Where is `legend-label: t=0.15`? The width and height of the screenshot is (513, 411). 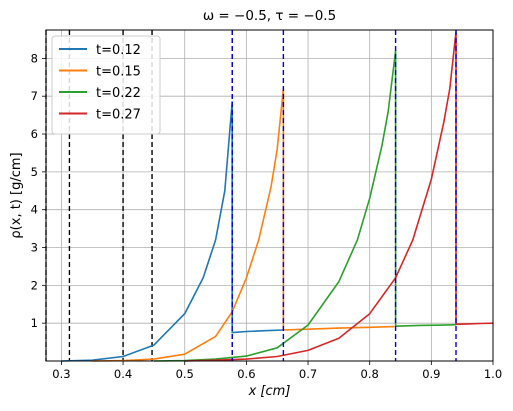 legend-label: t=0.15 is located at coordinates (118, 72).